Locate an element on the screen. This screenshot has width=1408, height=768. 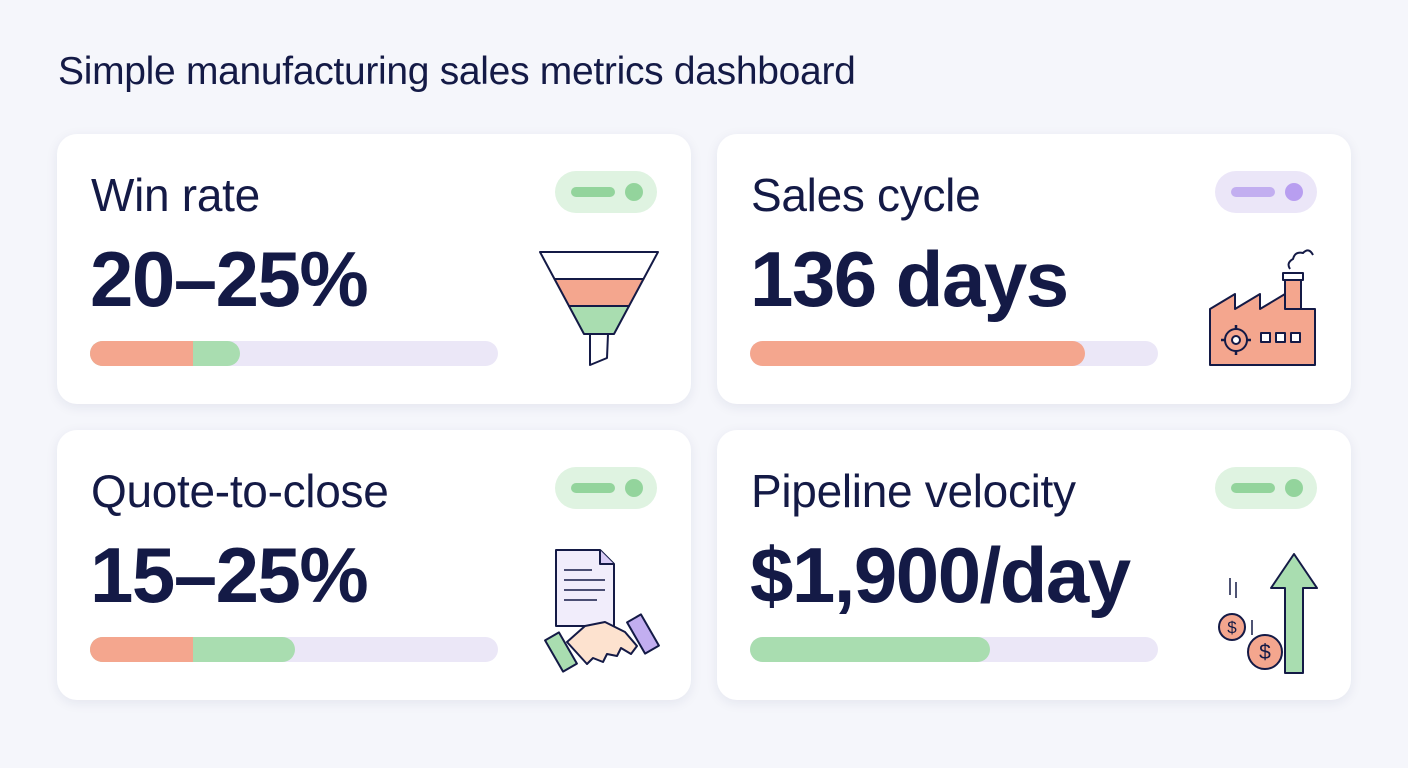
metric-value: $1,900/day is located at coordinates (940, 575).